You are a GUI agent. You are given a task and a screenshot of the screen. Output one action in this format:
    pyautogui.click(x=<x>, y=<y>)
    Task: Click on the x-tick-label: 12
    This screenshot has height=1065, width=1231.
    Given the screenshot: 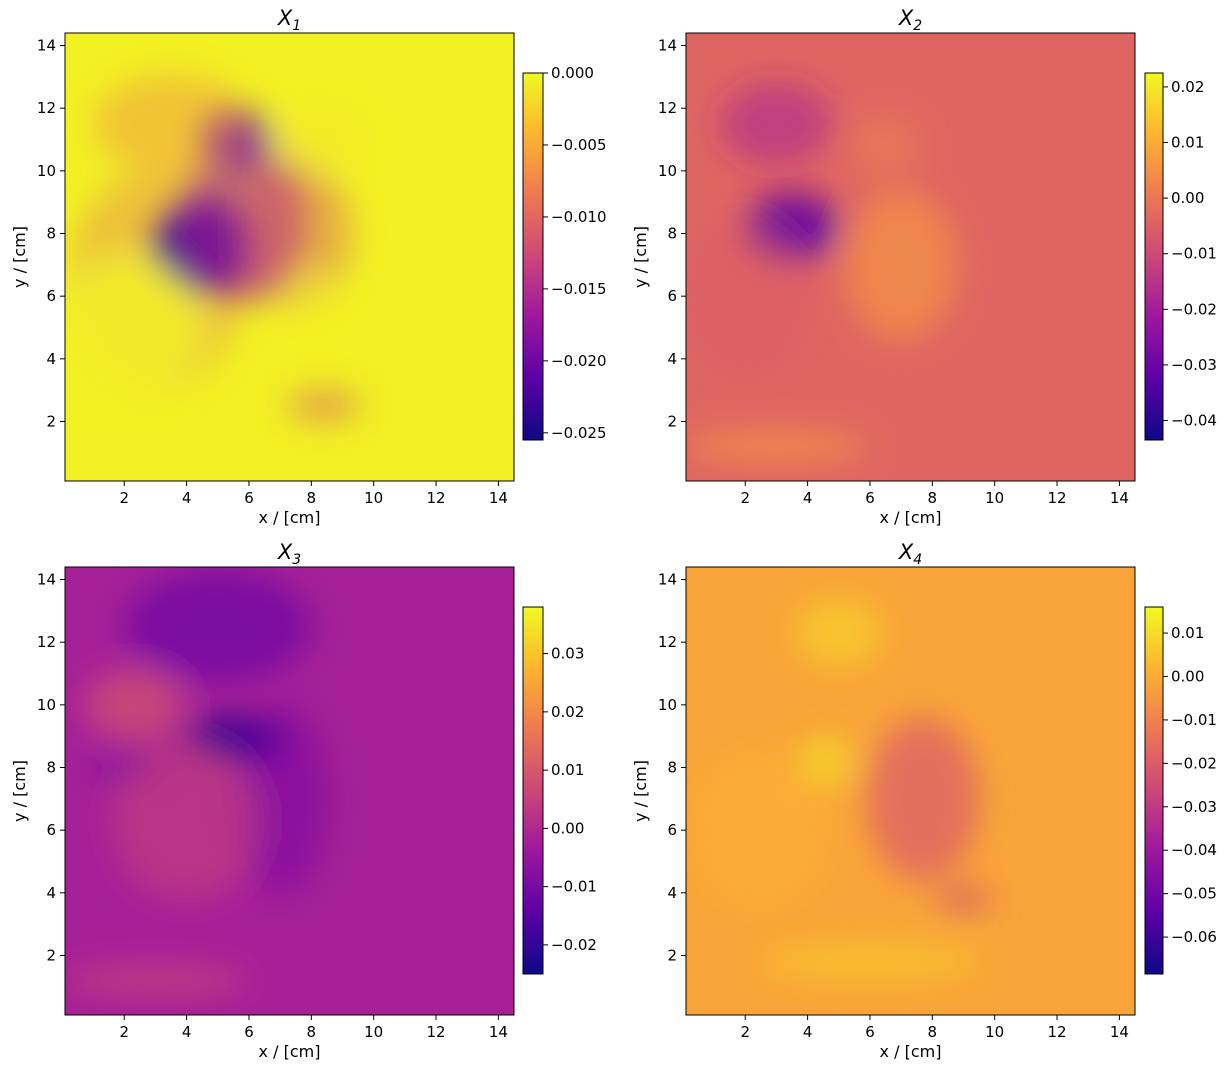 What is the action you would take?
    pyautogui.click(x=1057, y=498)
    